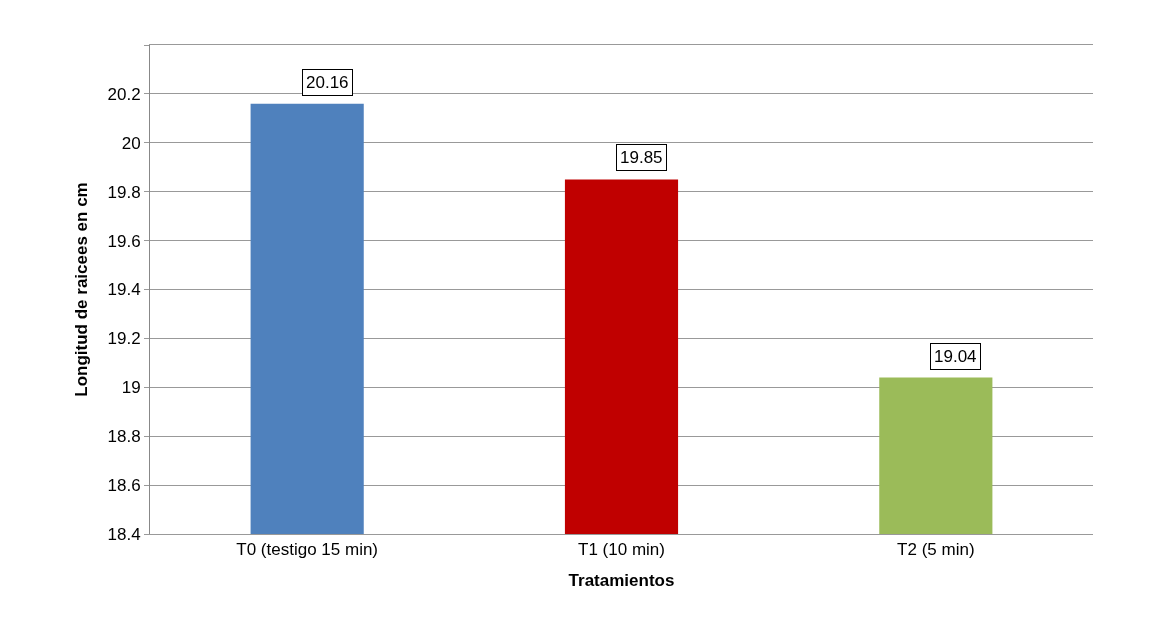 This screenshot has width=1153, height=644. I want to click on y-tick-label: 20, so click(131, 143).